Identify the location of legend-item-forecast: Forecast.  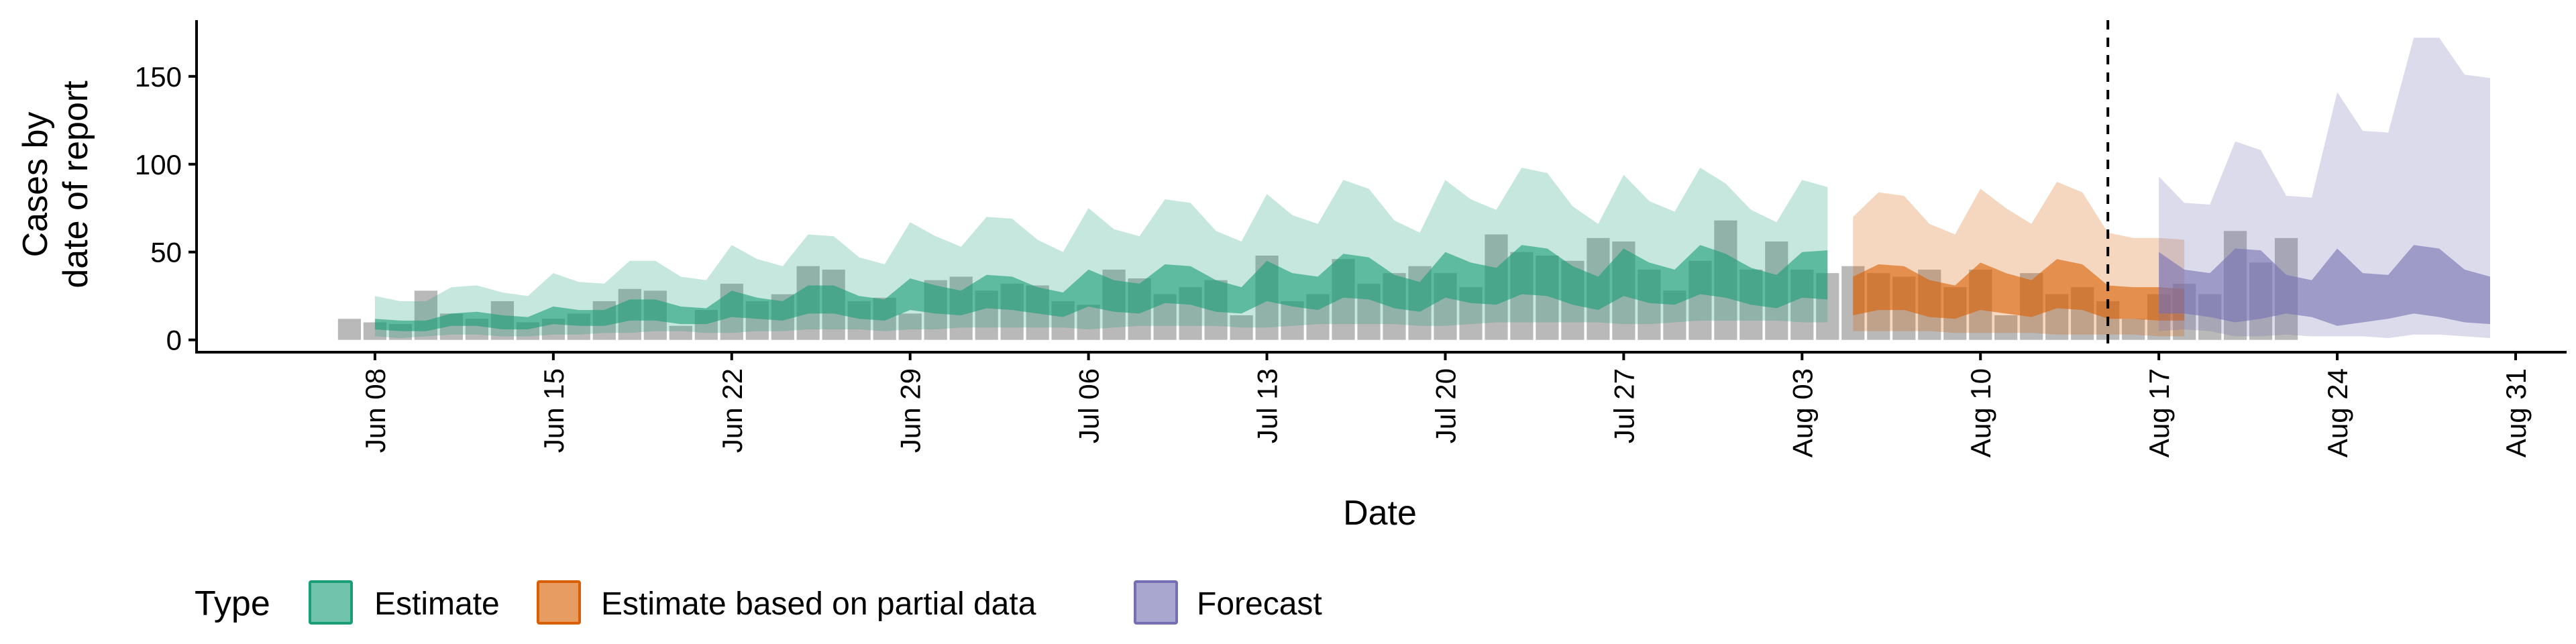
(1228, 602).